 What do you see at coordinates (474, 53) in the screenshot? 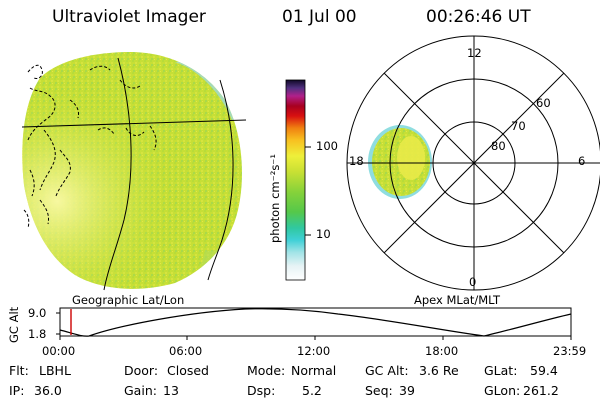
I see `mlt-label-12: 12` at bounding box center [474, 53].